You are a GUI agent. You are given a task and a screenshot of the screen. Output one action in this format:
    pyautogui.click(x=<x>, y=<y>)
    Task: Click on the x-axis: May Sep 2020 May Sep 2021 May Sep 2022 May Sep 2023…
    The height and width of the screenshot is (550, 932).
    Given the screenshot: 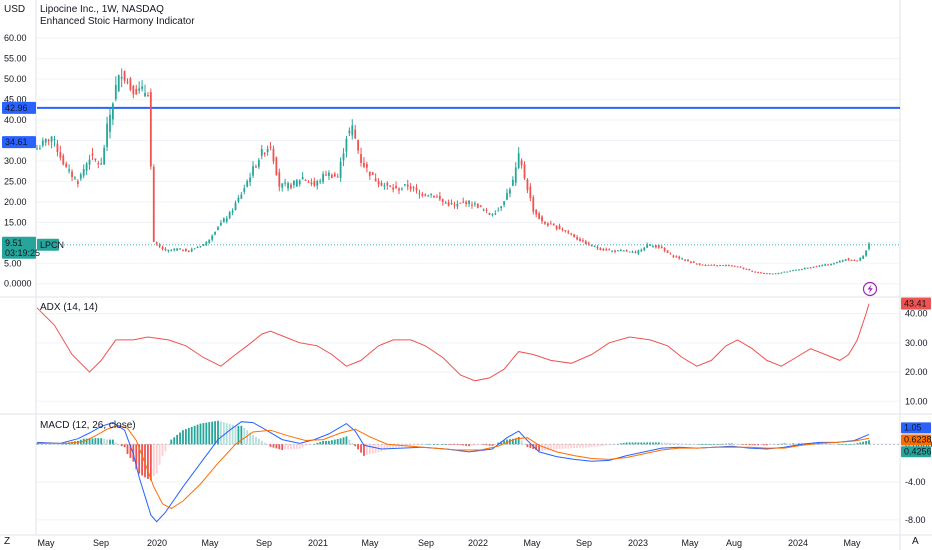 What is the action you would take?
    pyautogui.click(x=449, y=543)
    